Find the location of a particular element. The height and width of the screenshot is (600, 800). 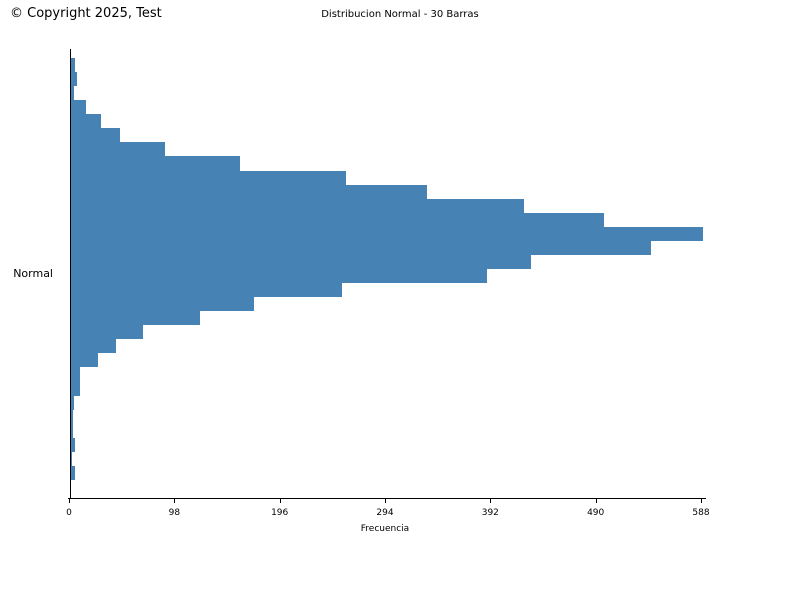

x-ticks: 0 98 196 294 392 490 588 is located at coordinates (388, 518).